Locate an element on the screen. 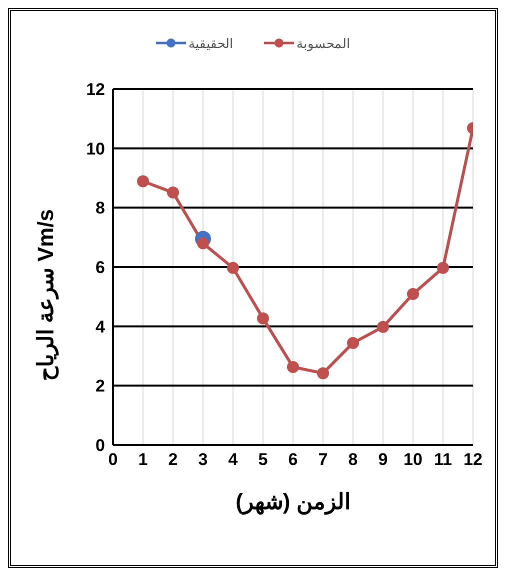 The height and width of the screenshot is (581, 512). y-tick-label: 2 is located at coordinates (100, 386).